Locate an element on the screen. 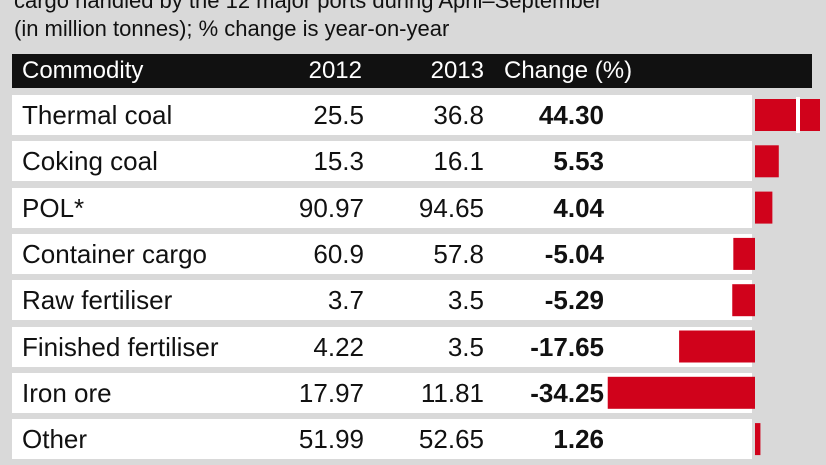  cell: 44.30 is located at coordinates (571, 115).